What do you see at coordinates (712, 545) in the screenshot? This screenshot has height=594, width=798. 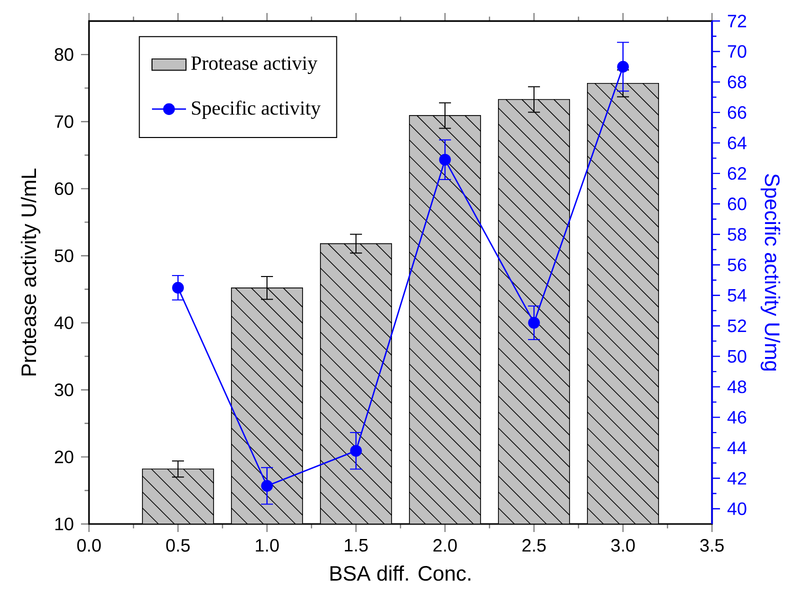 I see `x-tick-label: 3.5` at bounding box center [712, 545].